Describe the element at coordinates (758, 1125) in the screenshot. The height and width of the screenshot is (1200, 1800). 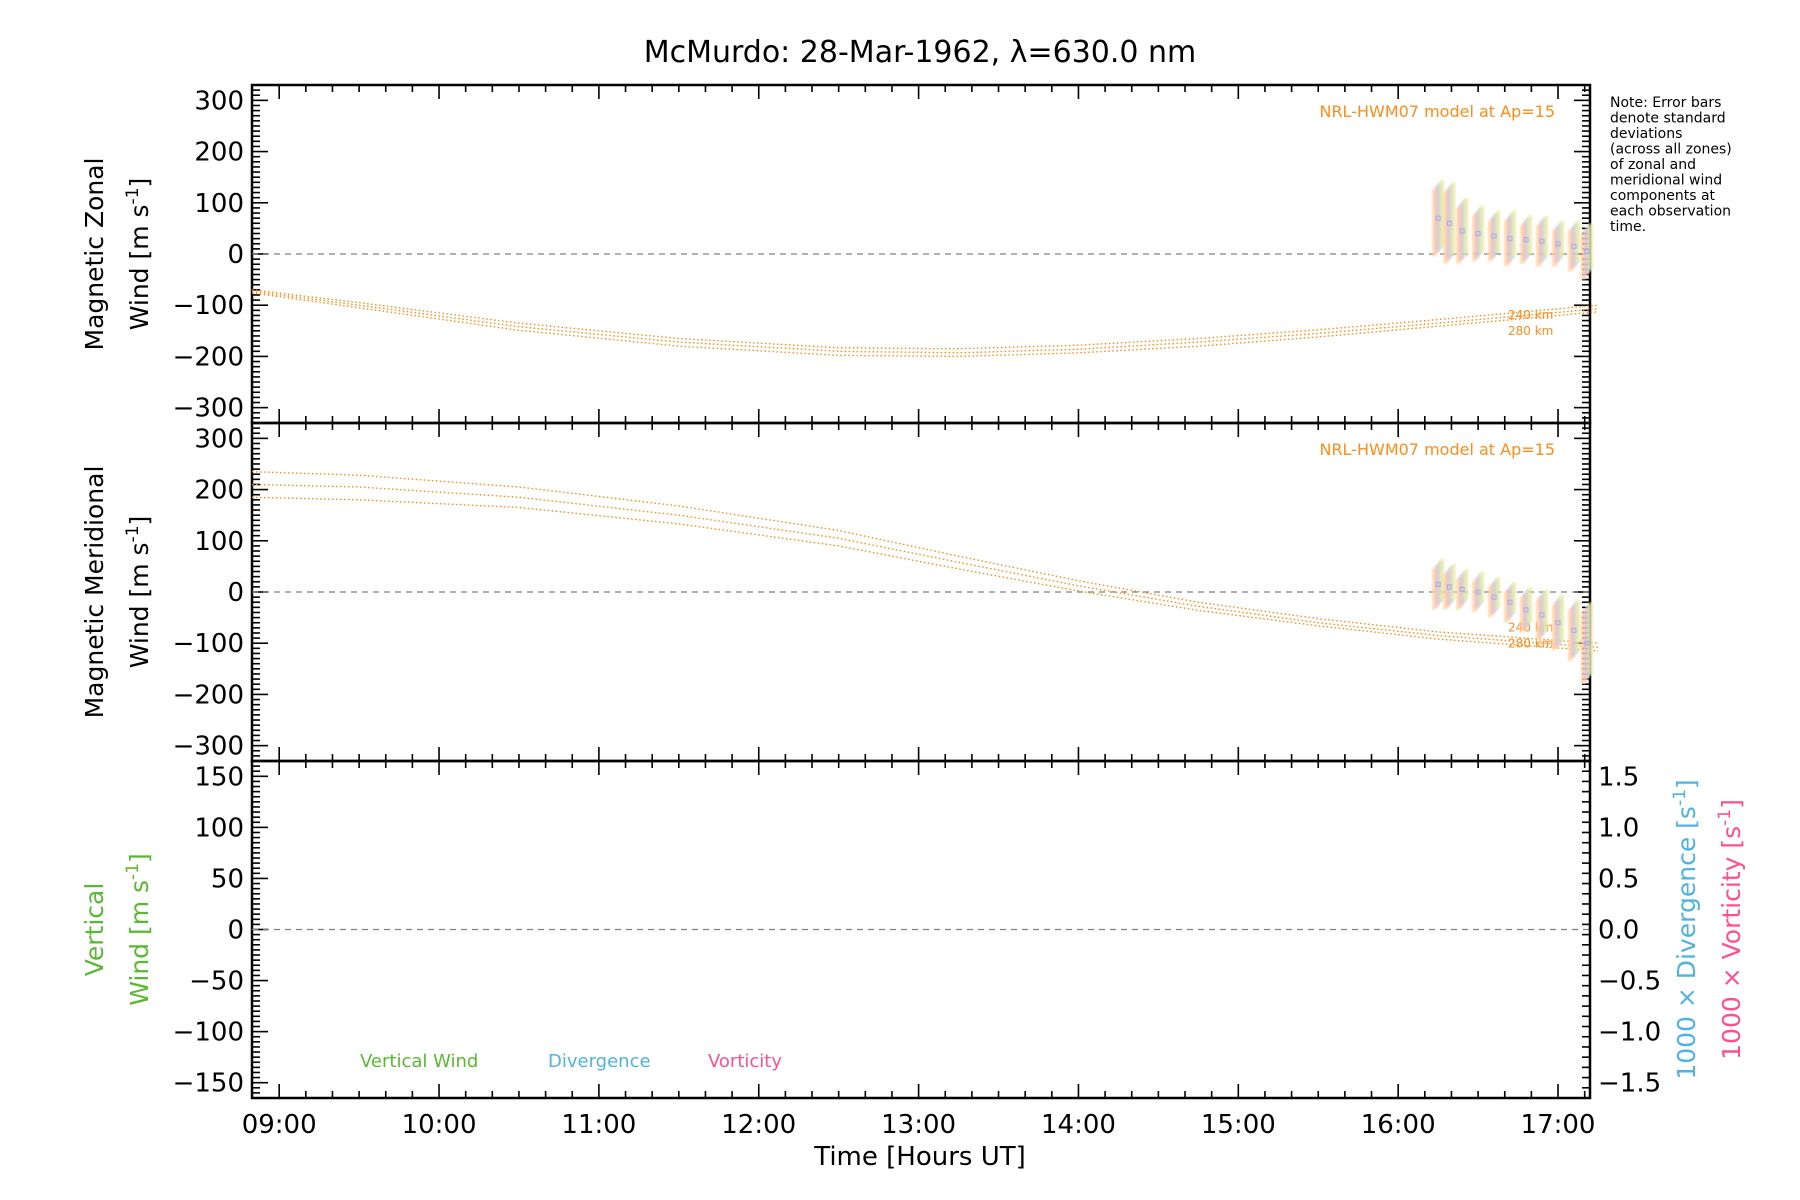
I see `x-tick-label: 12:00` at that location.